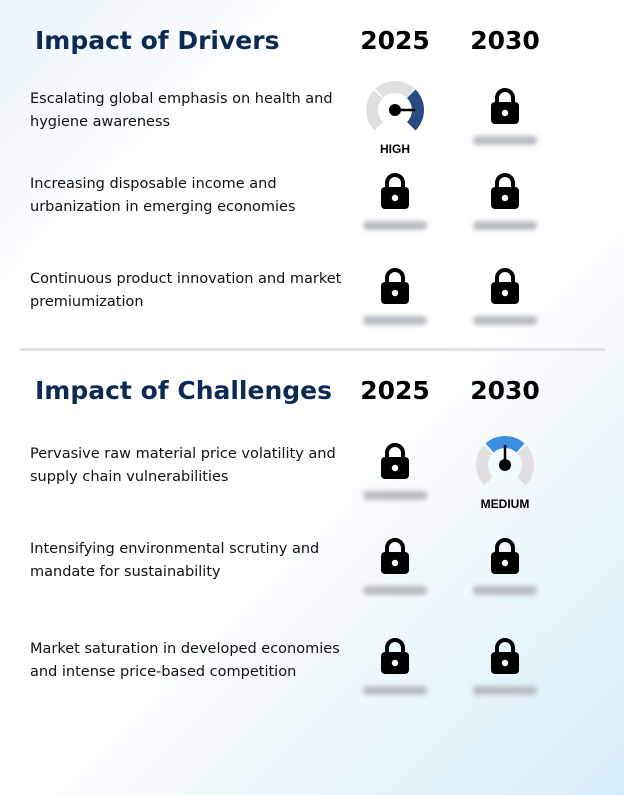  I want to click on gauge-cell: MEDIUM, so click(505, 473).